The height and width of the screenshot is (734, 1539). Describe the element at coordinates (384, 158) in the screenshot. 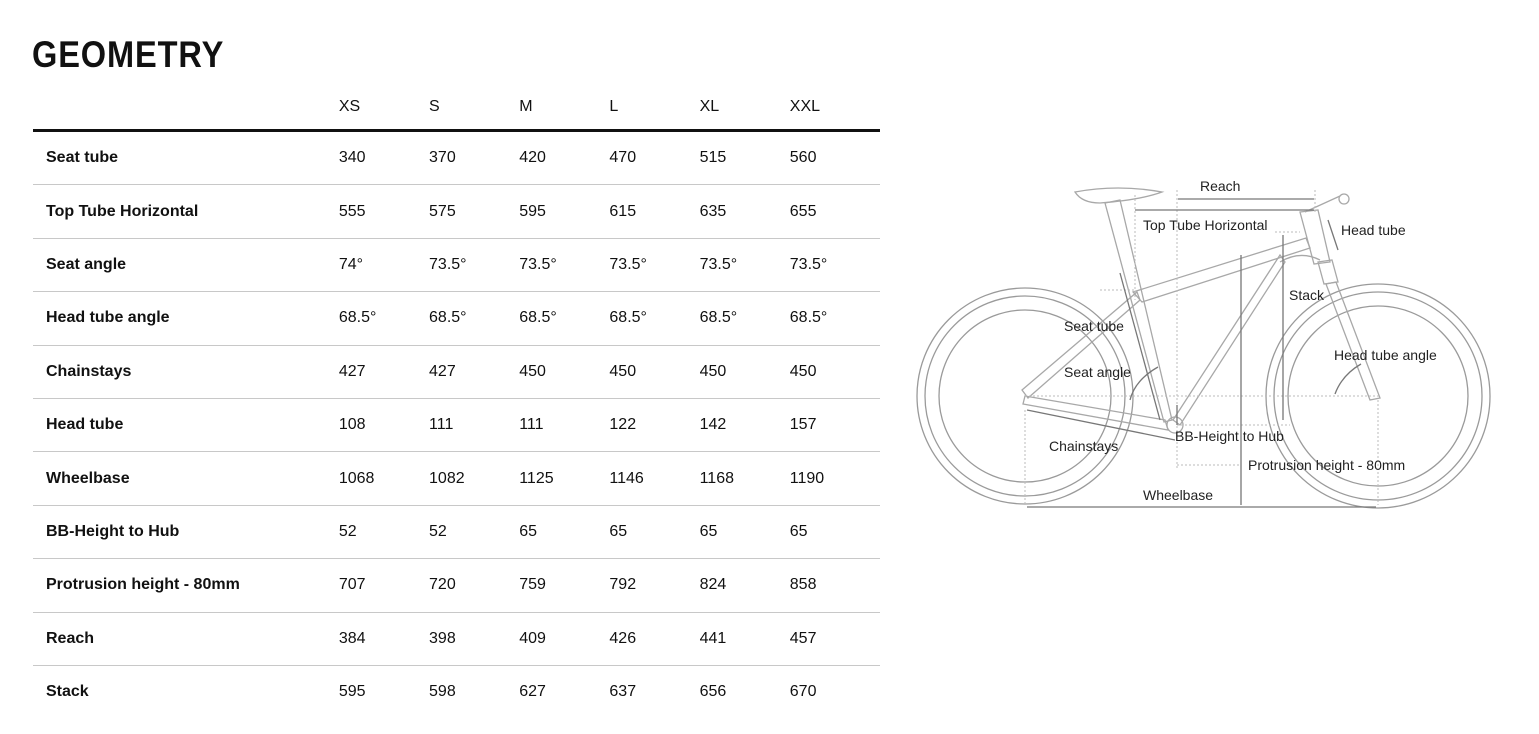

I see `cell-value: 340` at that location.